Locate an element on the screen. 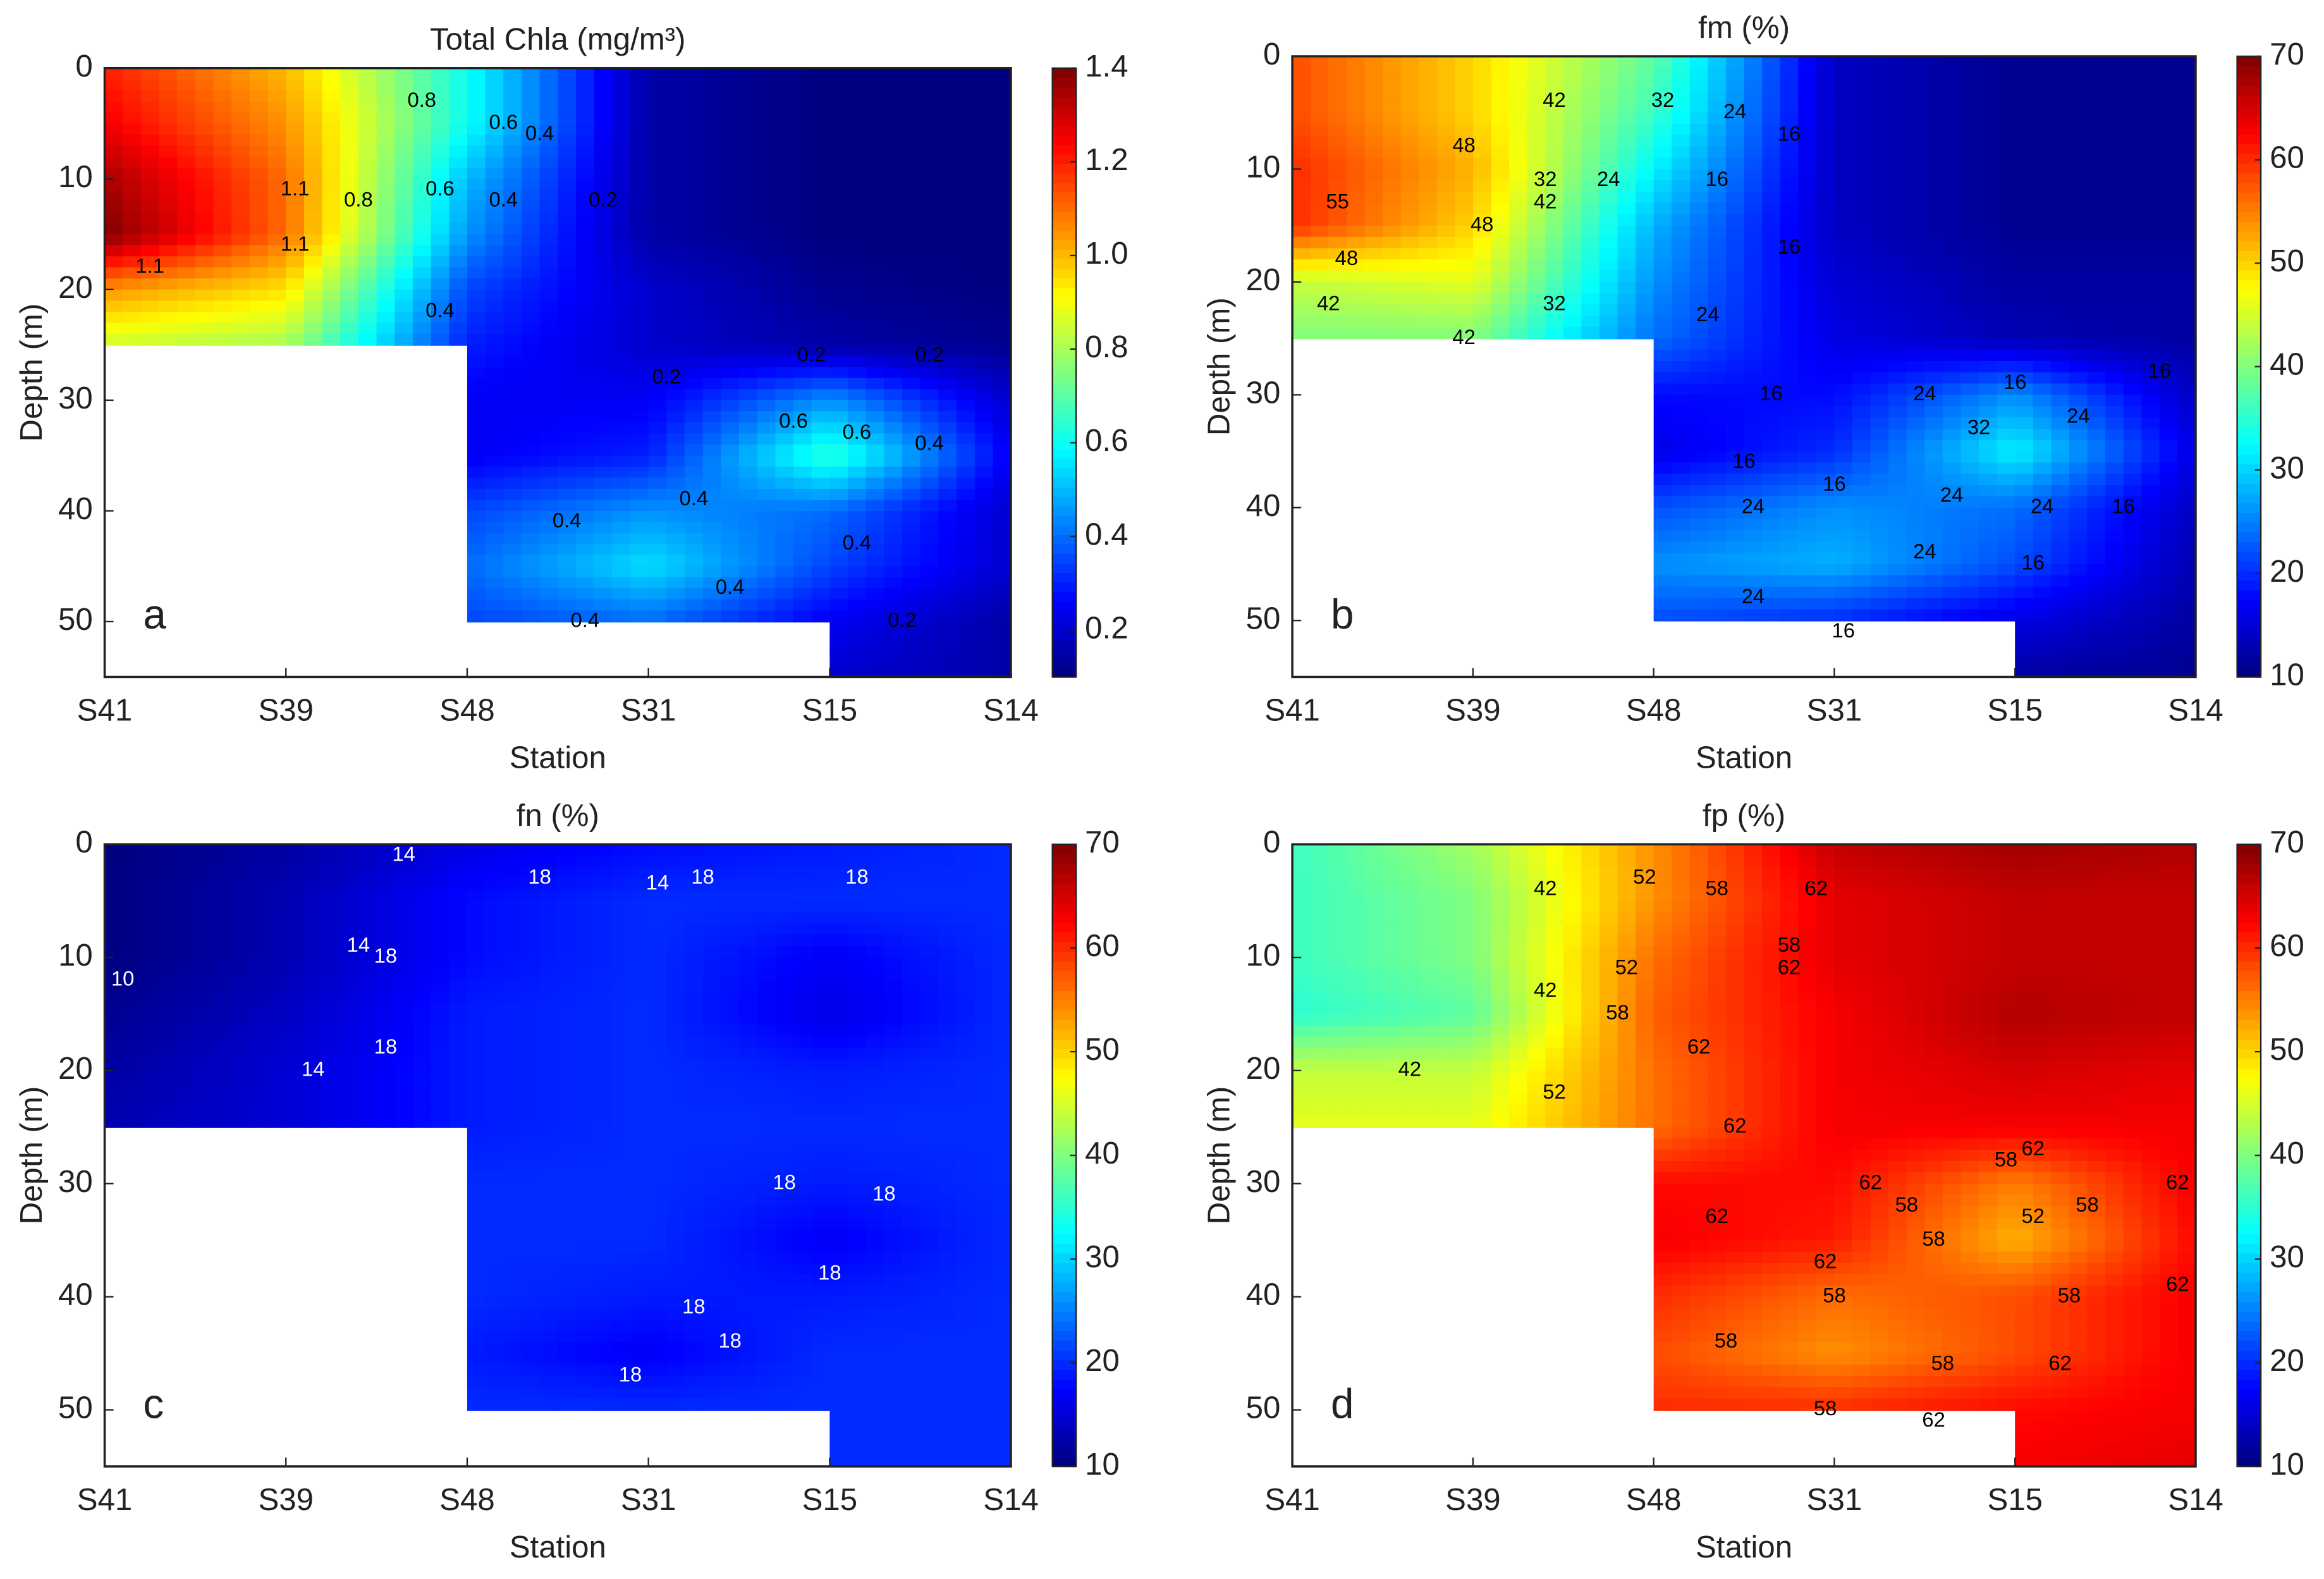 The image size is (2324, 1579). y-tick-label: 0 is located at coordinates (1271, 54).